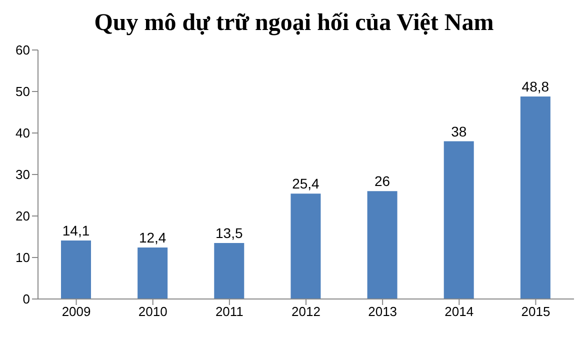 Image resolution: width=588 pixels, height=337 pixels. Describe the element at coordinates (152, 238) in the screenshot. I see `data-label: 12,4` at that location.